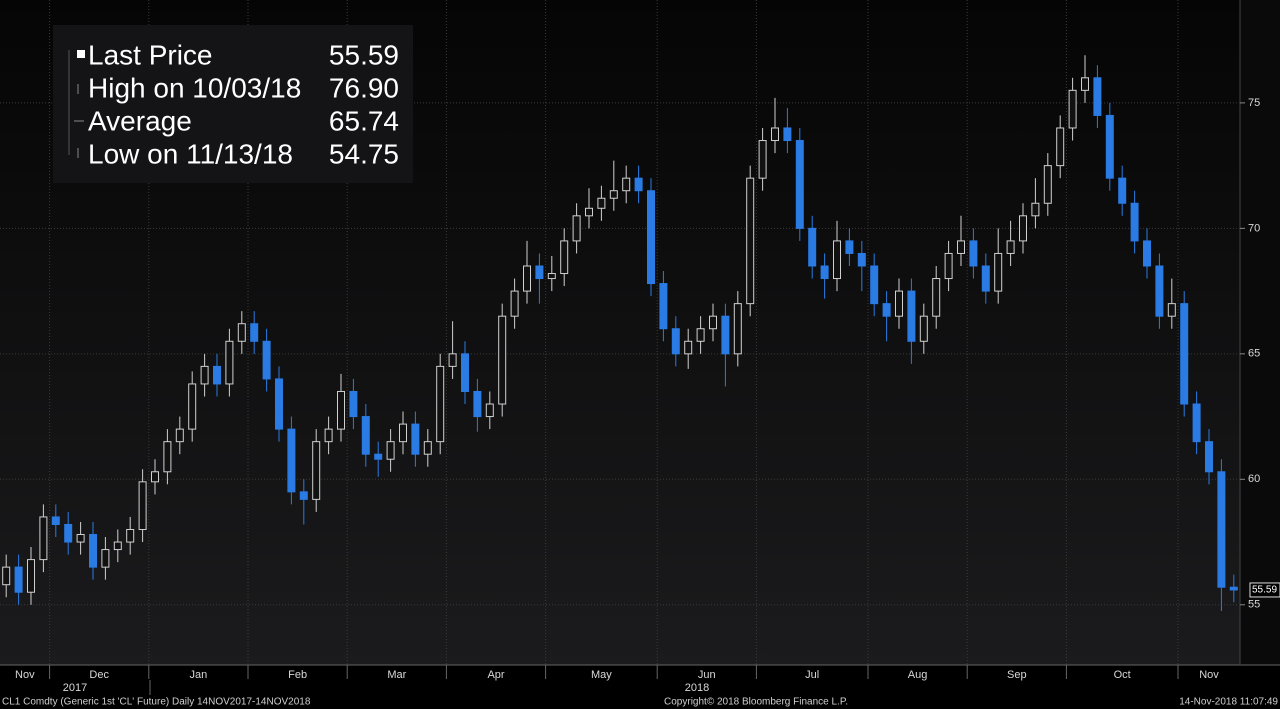  I want to click on x-tick-label: Jul, so click(812, 675).